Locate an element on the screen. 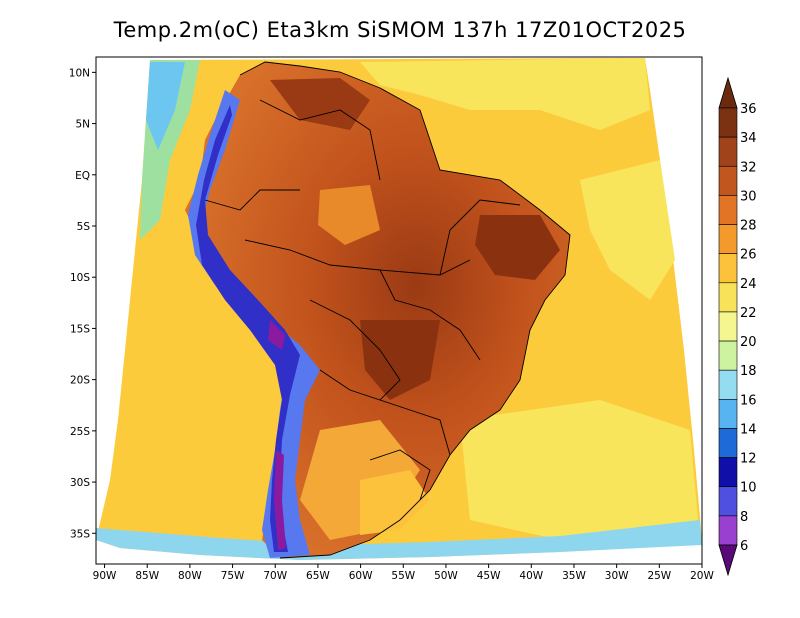  lon-tick-label: 75W is located at coordinates (233, 576).